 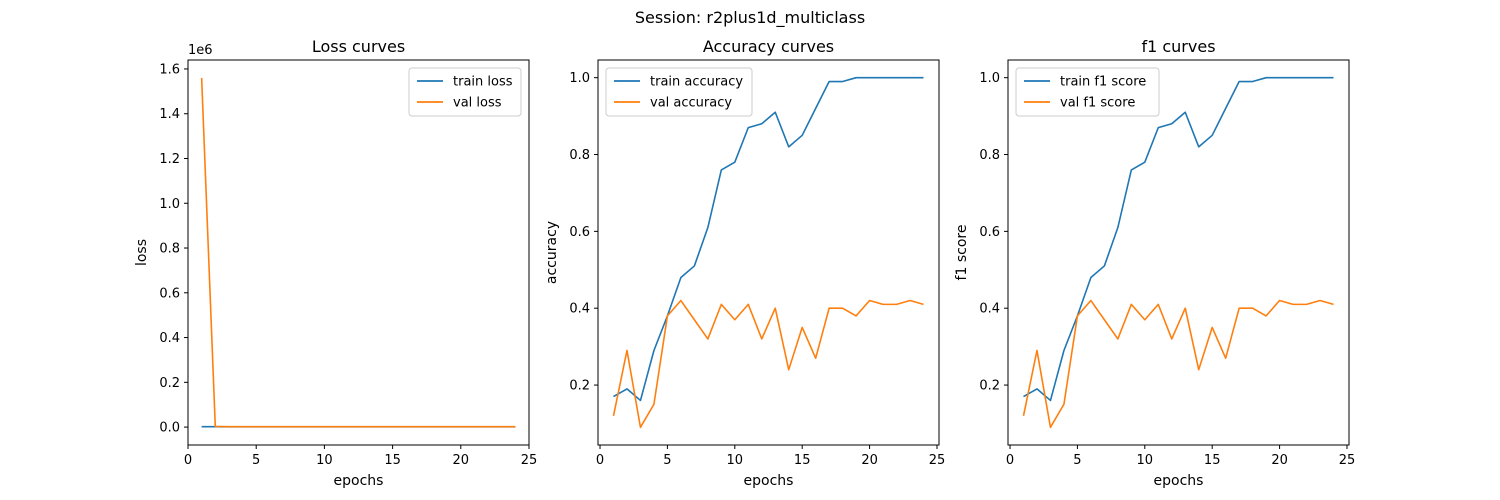 I want to click on loss-y-offset-text: 1e6, so click(x=200, y=50).